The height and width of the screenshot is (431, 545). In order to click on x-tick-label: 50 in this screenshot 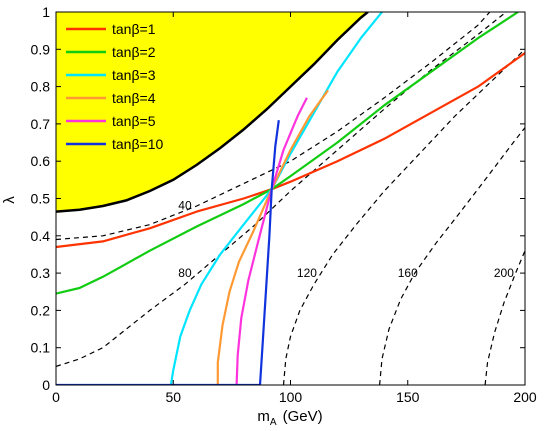, I will do `click(173, 397)`.